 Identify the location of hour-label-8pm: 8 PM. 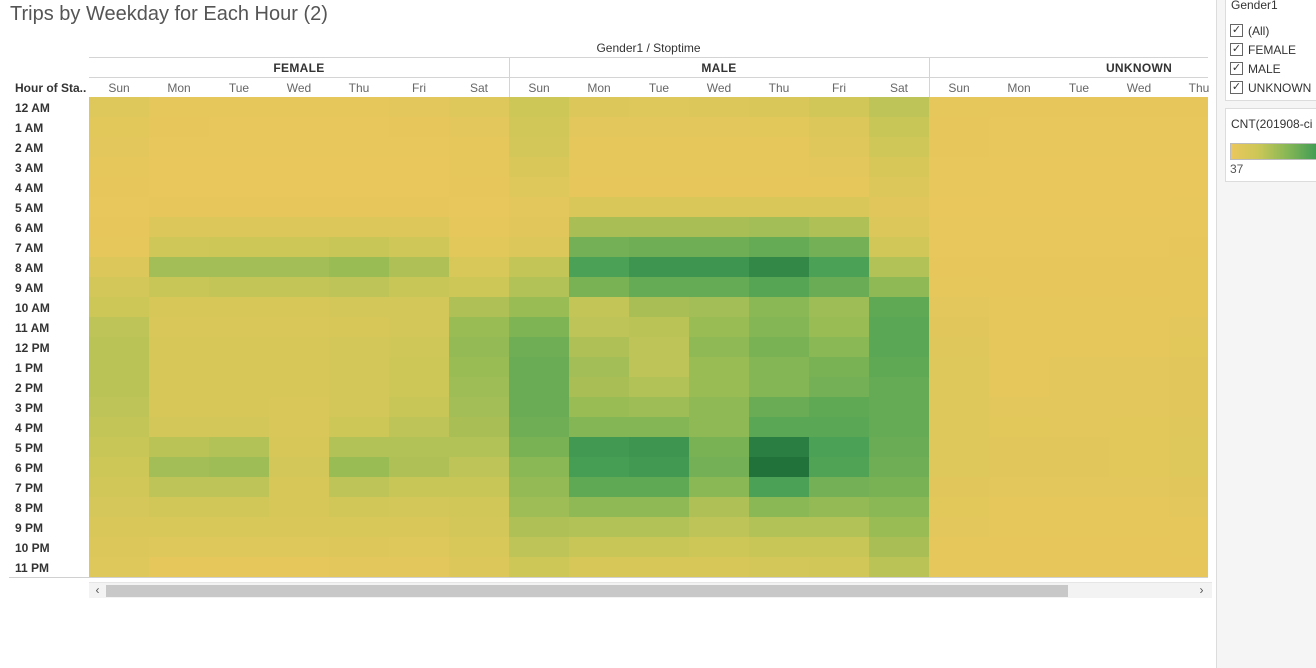
(29, 508).